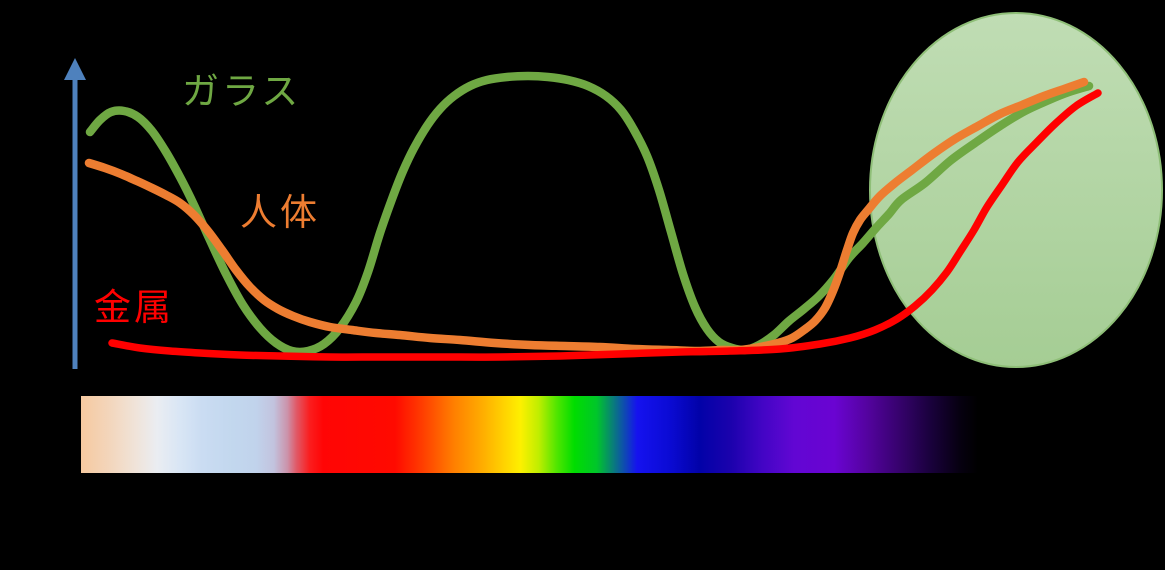 The height and width of the screenshot is (570, 1165). Describe the element at coordinates (529, 434) in the screenshot. I see `spectrum-bar` at that location.